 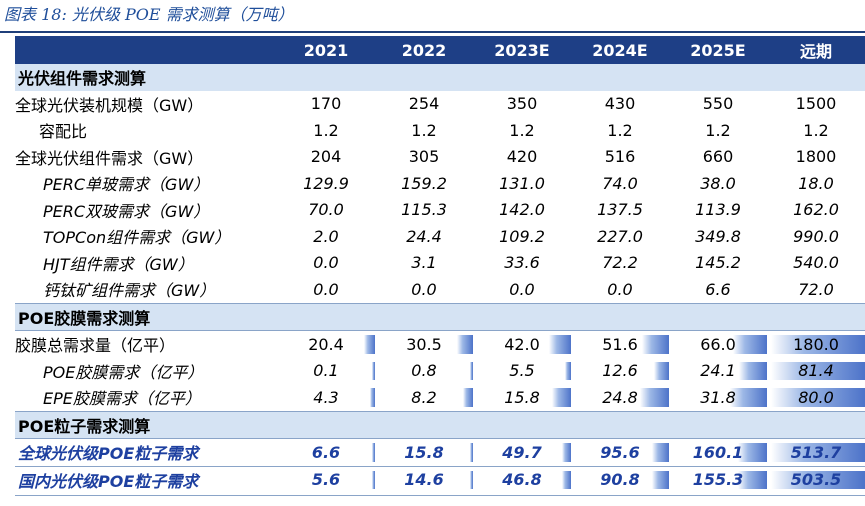 What do you see at coordinates (424, 210) in the screenshot?
I see `data-cell: 115.3` at bounding box center [424, 210].